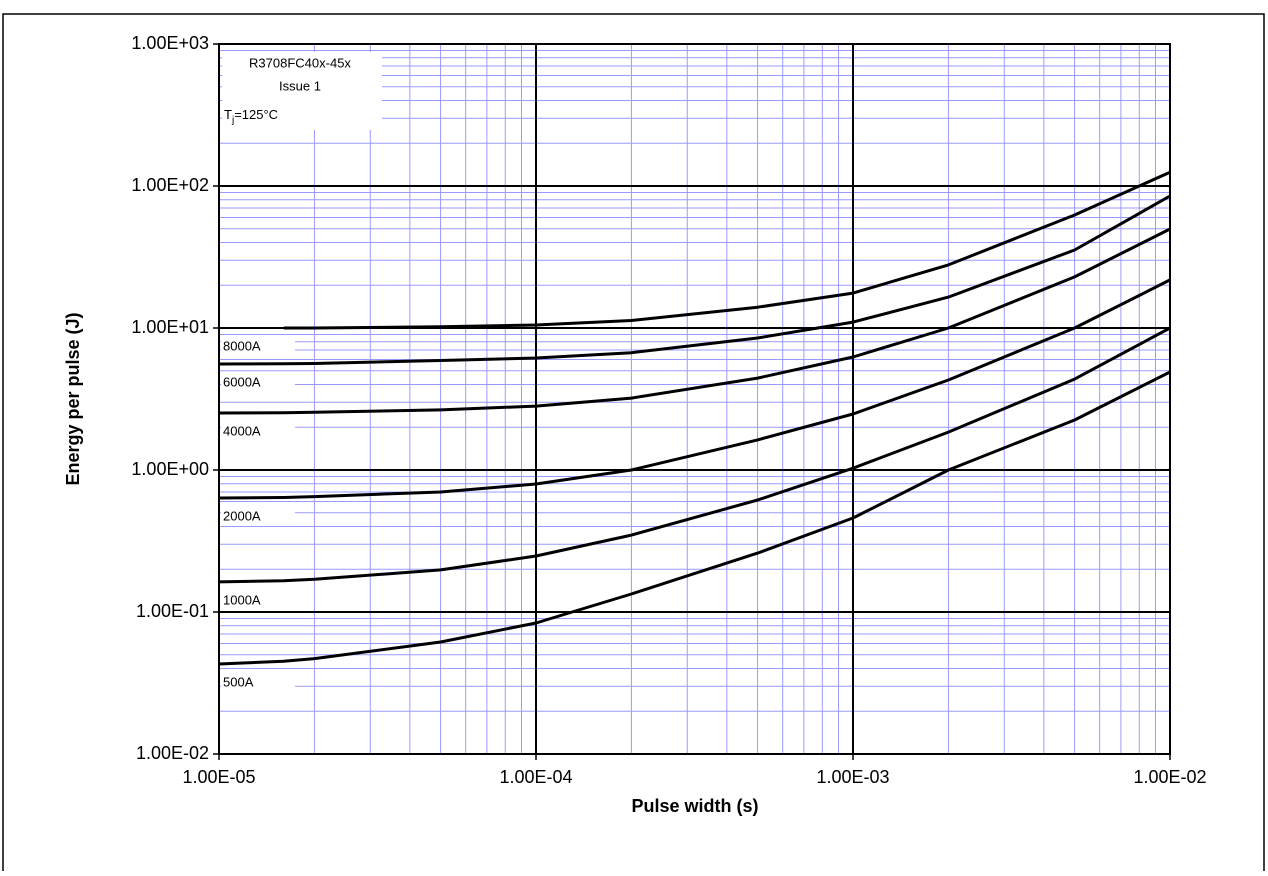 The image size is (1268, 876). What do you see at coordinates (694, 806) in the screenshot?
I see `x-axis-title: Pulse width (s)` at bounding box center [694, 806].